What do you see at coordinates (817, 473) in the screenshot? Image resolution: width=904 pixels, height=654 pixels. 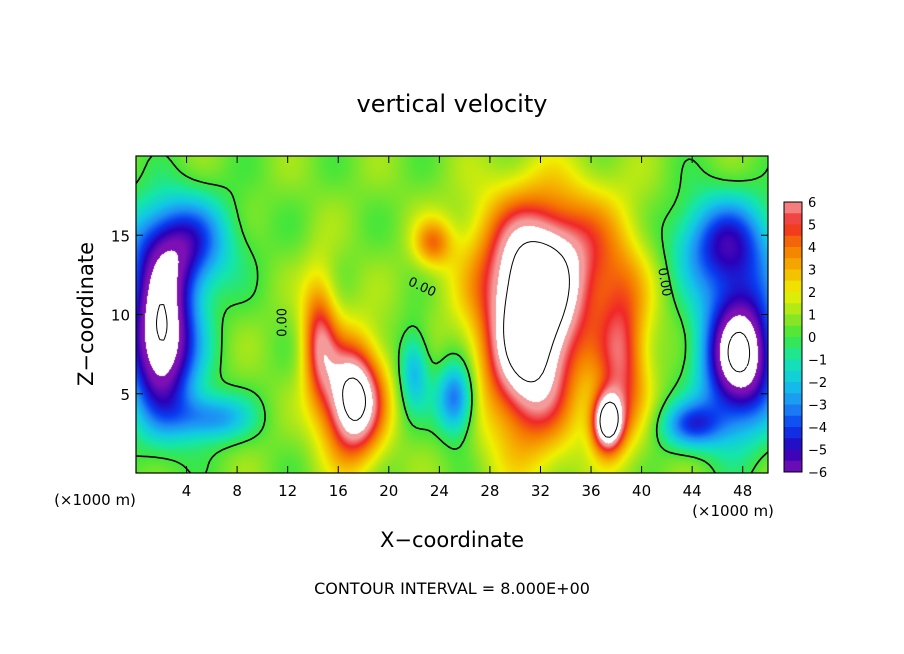 I see `colorbar-tick-label: −6` at bounding box center [817, 473].